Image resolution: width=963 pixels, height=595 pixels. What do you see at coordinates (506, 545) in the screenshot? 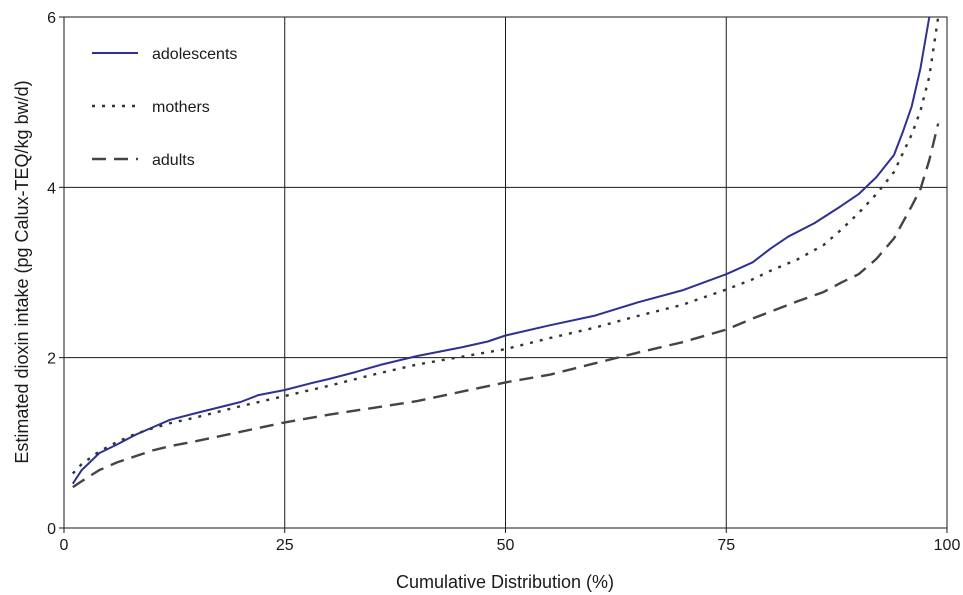
I see `x-tick-label: 50` at bounding box center [506, 545].